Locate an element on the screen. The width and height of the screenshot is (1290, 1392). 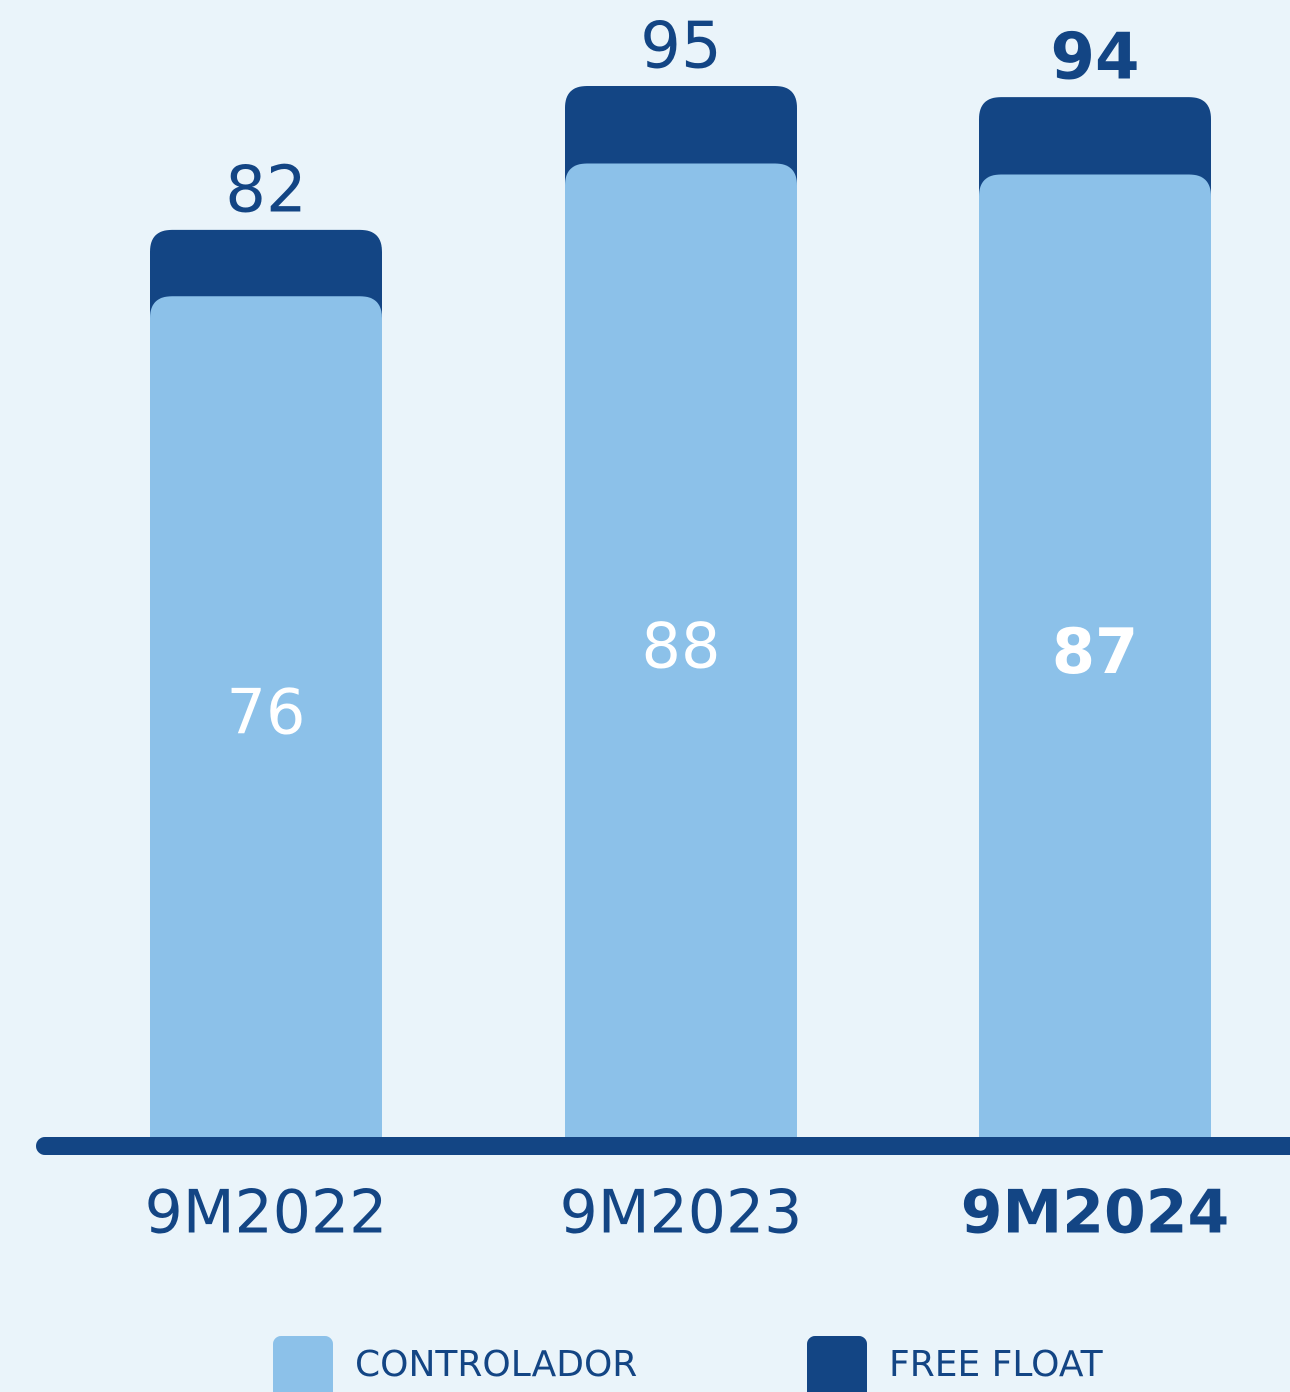
total-label: 95 is located at coordinates (680, 47).